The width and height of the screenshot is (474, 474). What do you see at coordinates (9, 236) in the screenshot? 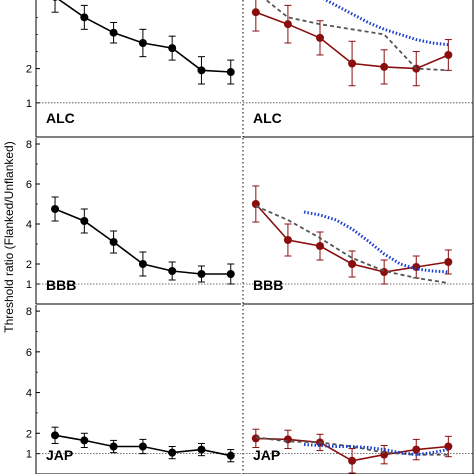
I see `y-axis-label: Threshold ratio (Flanked/Unflanked)` at bounding box center [9, 236].